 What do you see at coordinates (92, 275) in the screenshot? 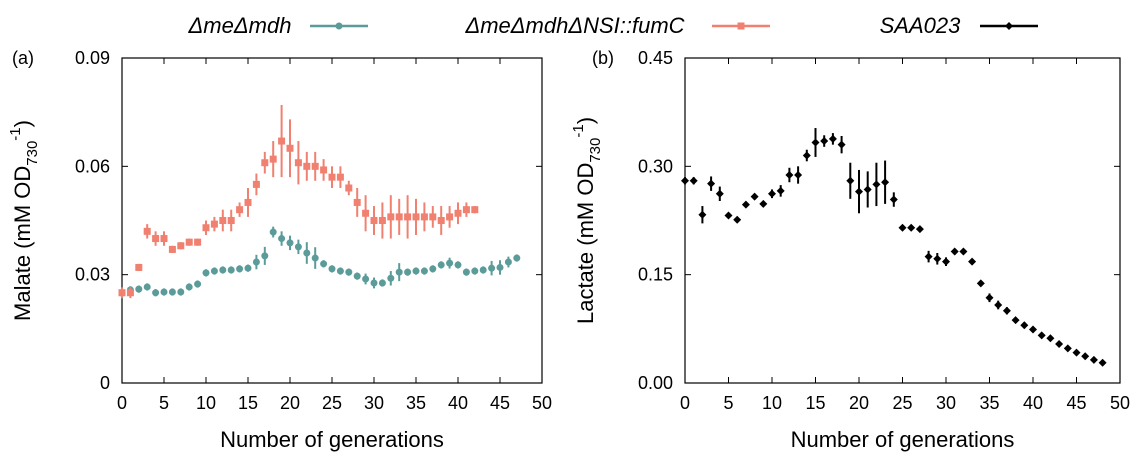
I see `y-tick-label: 0.03` at bounding box center [92, 275].